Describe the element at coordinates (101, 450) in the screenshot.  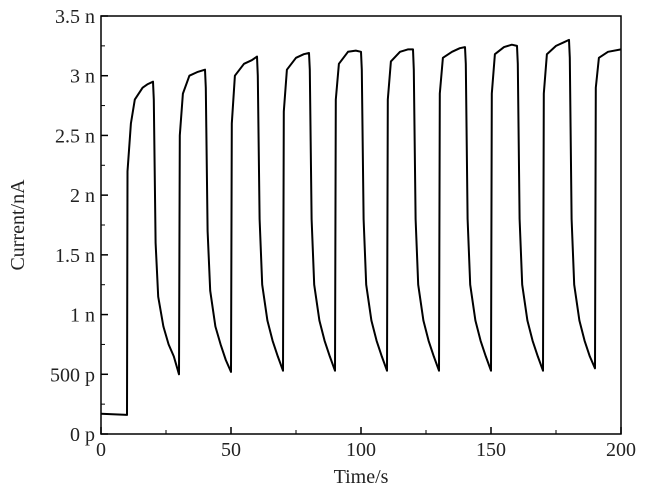
I see `x-tick-label: 0` at that location.